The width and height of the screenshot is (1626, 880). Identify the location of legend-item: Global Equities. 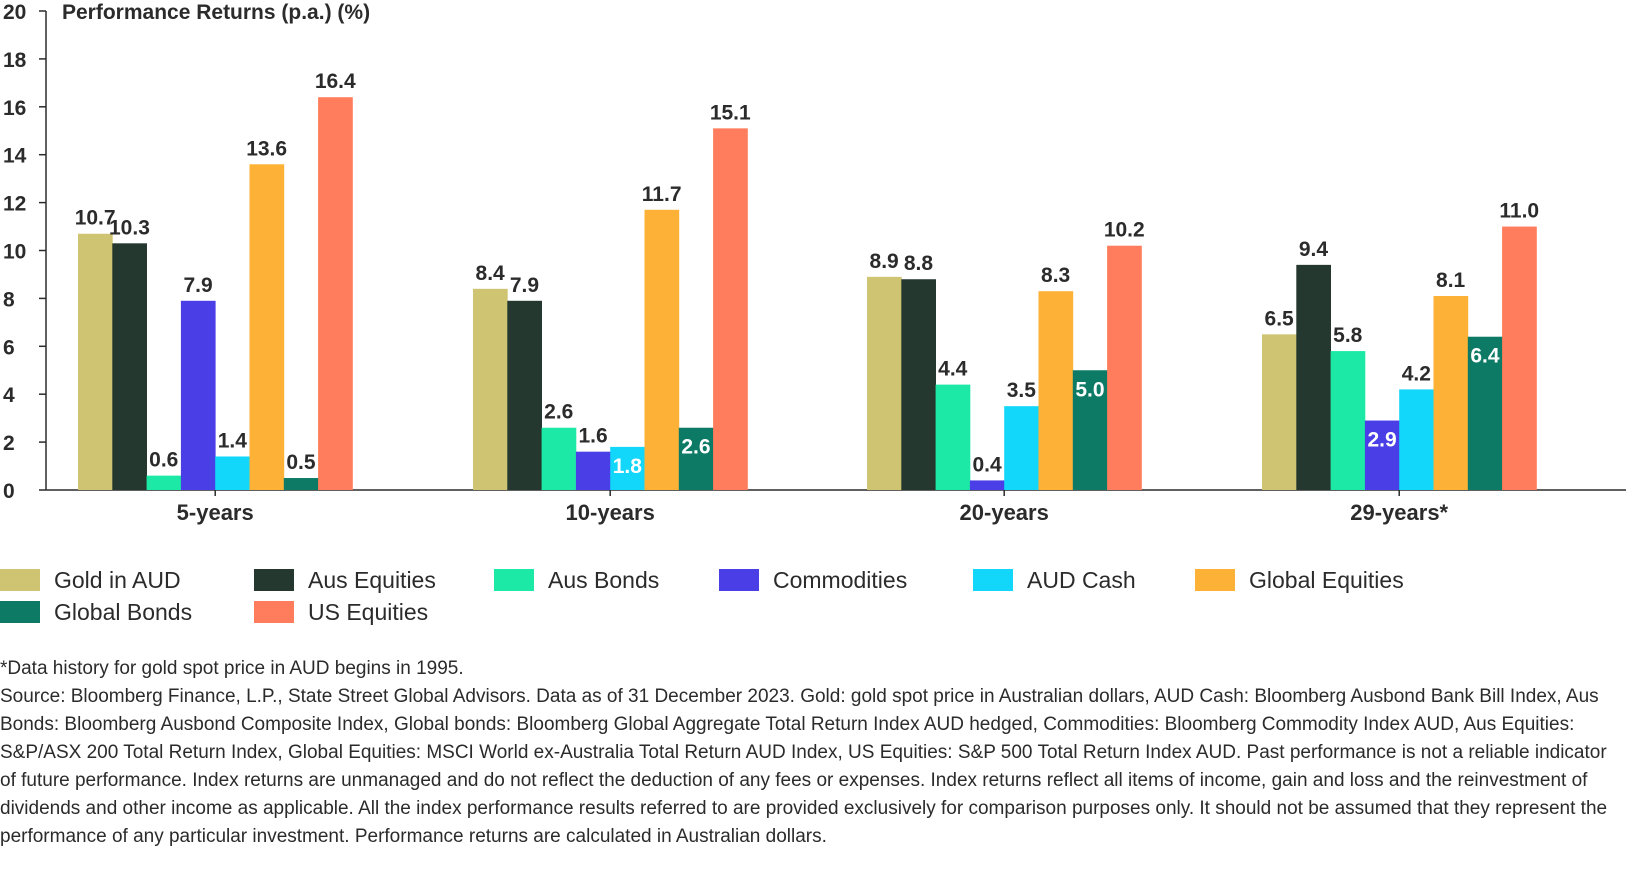
(1299, 580).